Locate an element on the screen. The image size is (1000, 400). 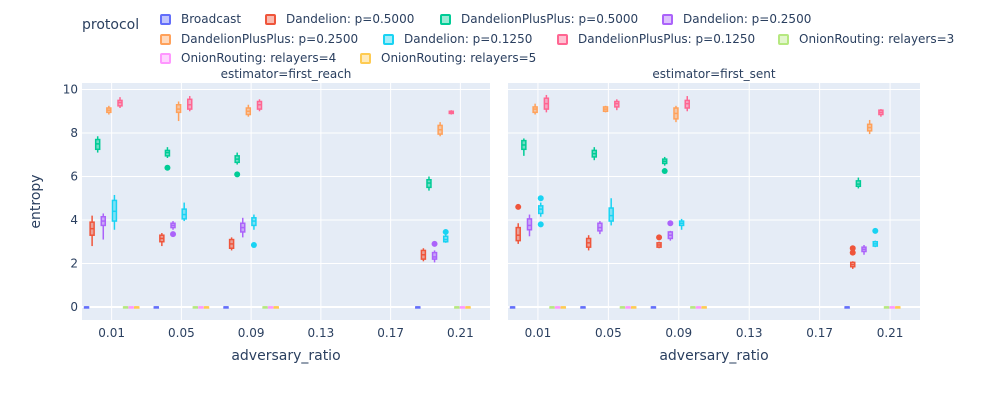
legend-item: DandelionPlusPlus: p=0.2500 is located at coordinates (259, 39).